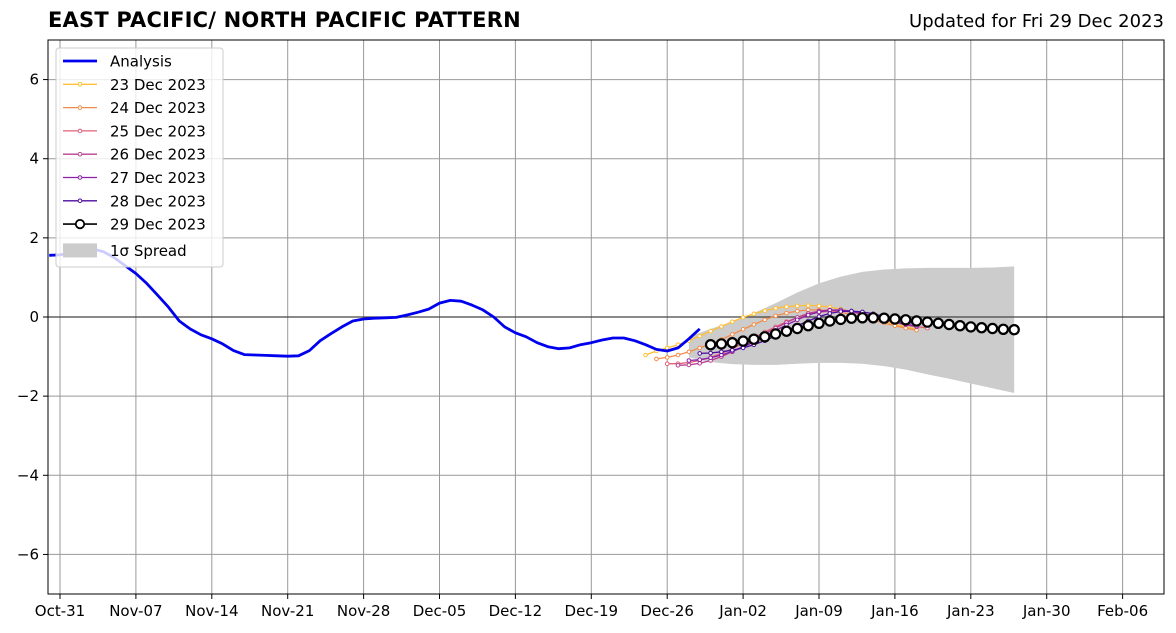 The image size is (1176, 633). What do you see at coordinates (28, 396) in the screenshot?
I see `y-tick-label: −2` at bounding box center [28, 396].